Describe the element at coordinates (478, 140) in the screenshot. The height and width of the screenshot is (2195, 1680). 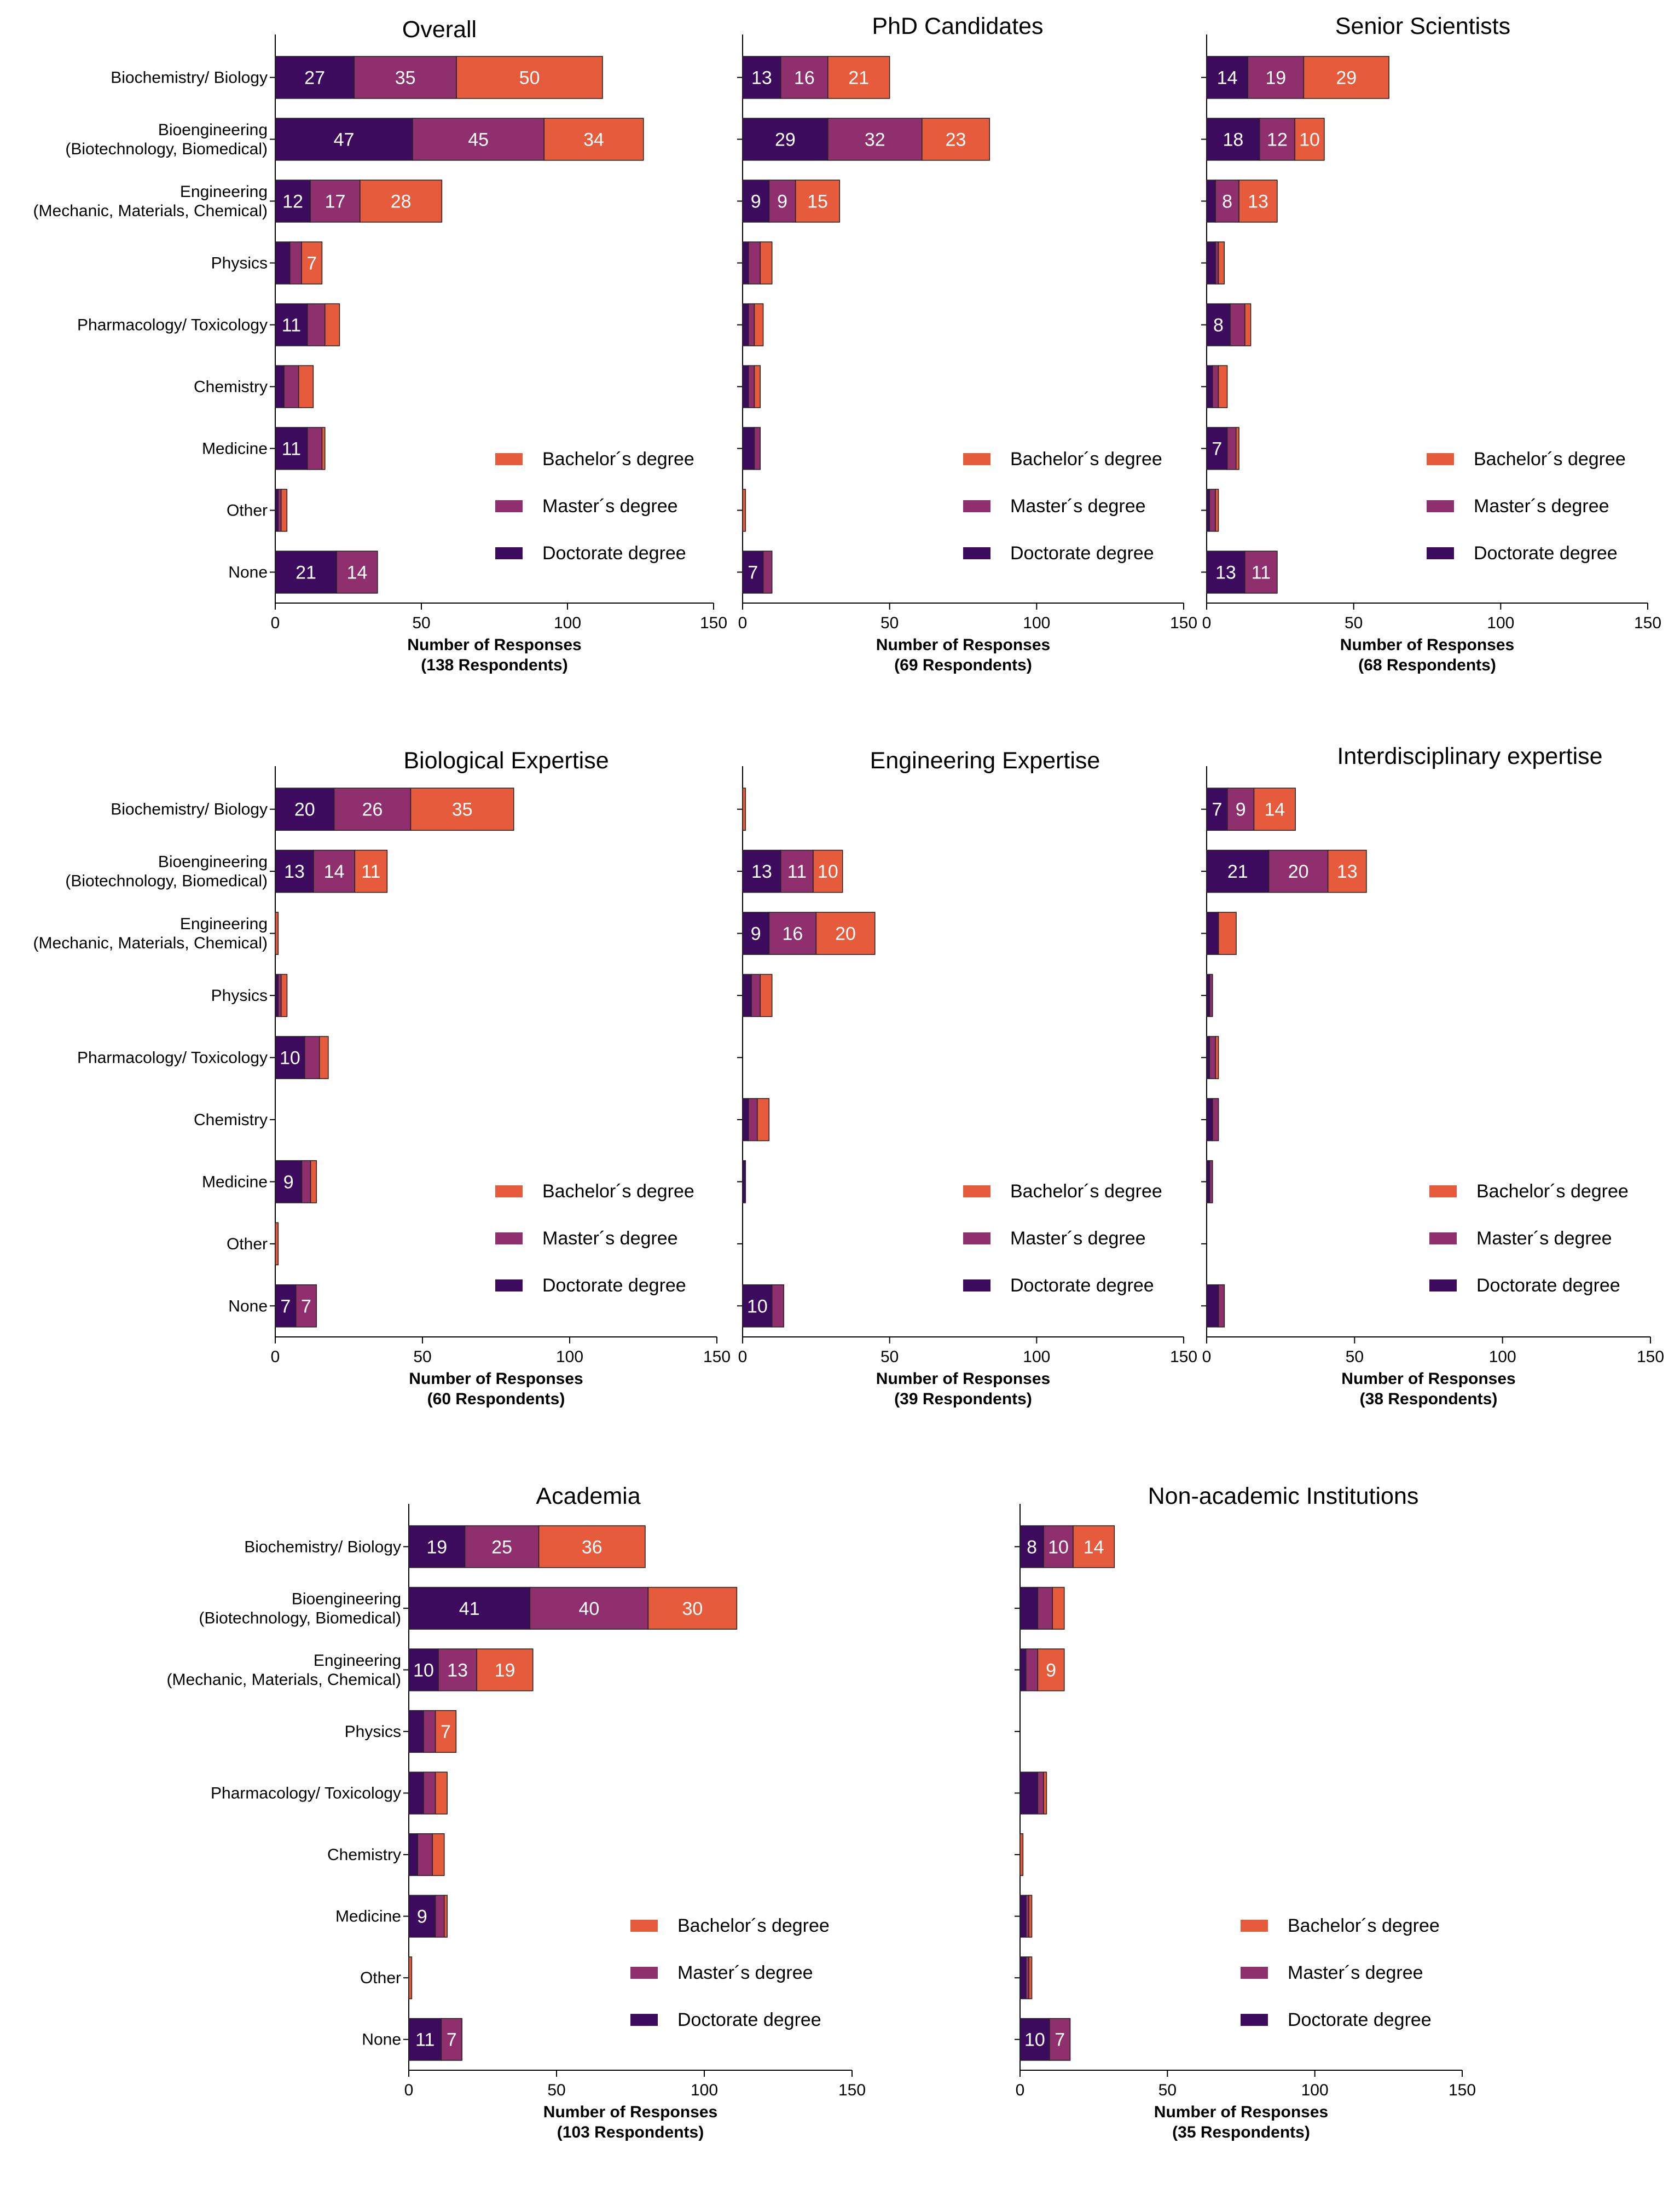
I see `bar-value-label: 45` at that location.